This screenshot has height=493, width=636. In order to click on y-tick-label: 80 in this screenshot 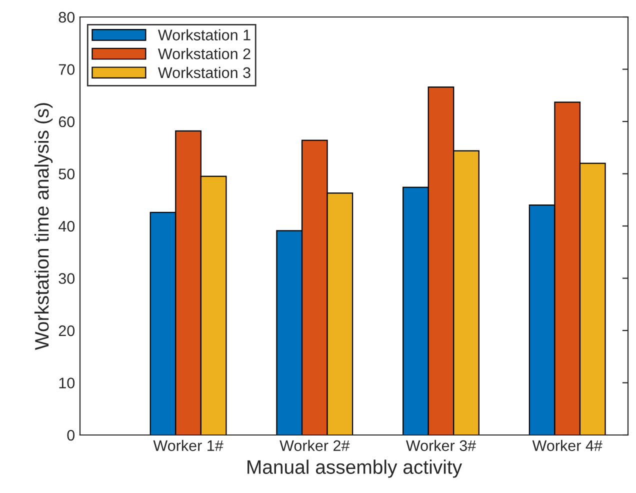, I will do `click(66, 17)`.